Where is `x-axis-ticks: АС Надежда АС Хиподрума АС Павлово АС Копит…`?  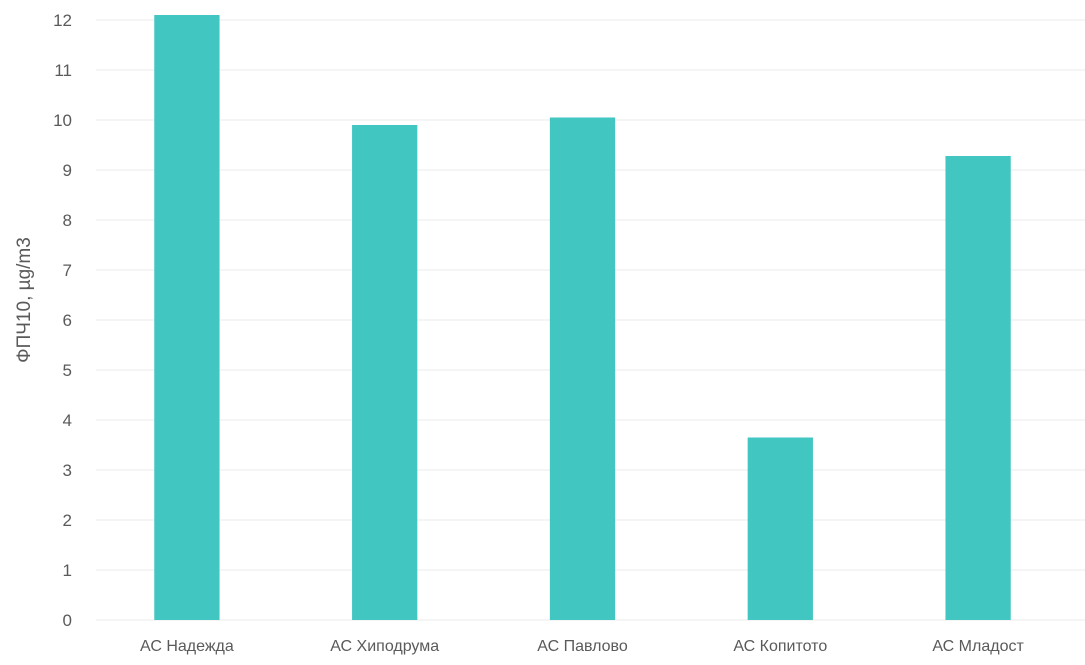
x-axis-ticks: АС Надежда АС Хиподрума АС Павлово АС Копит… is located at coordinates (582, 646).